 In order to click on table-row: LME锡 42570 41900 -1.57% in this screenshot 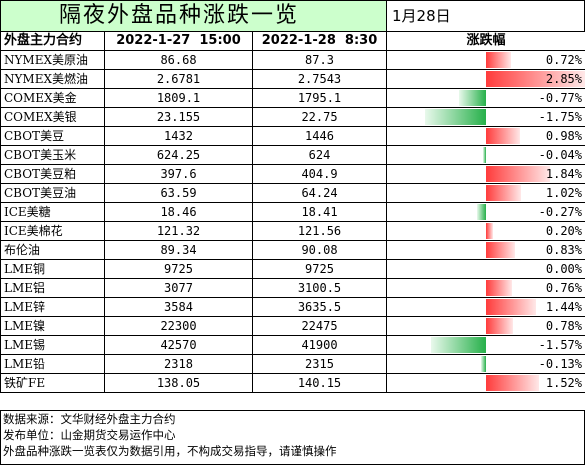, I will do `click(292, 345)`.